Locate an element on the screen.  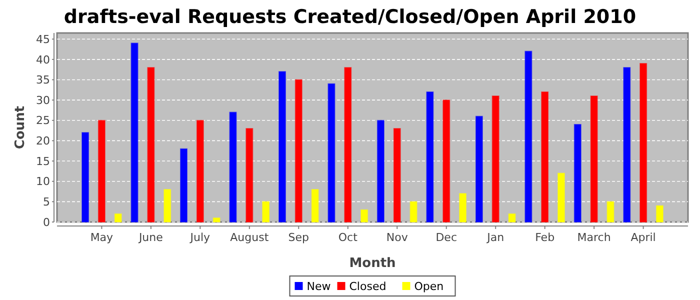
x-tick-label: March is located at coordinates (594, 237).